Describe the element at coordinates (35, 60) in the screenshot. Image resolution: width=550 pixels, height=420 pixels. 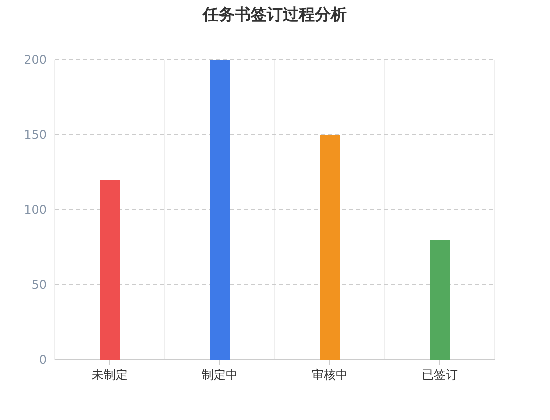
I see `y-tick-label: 200` at that location.